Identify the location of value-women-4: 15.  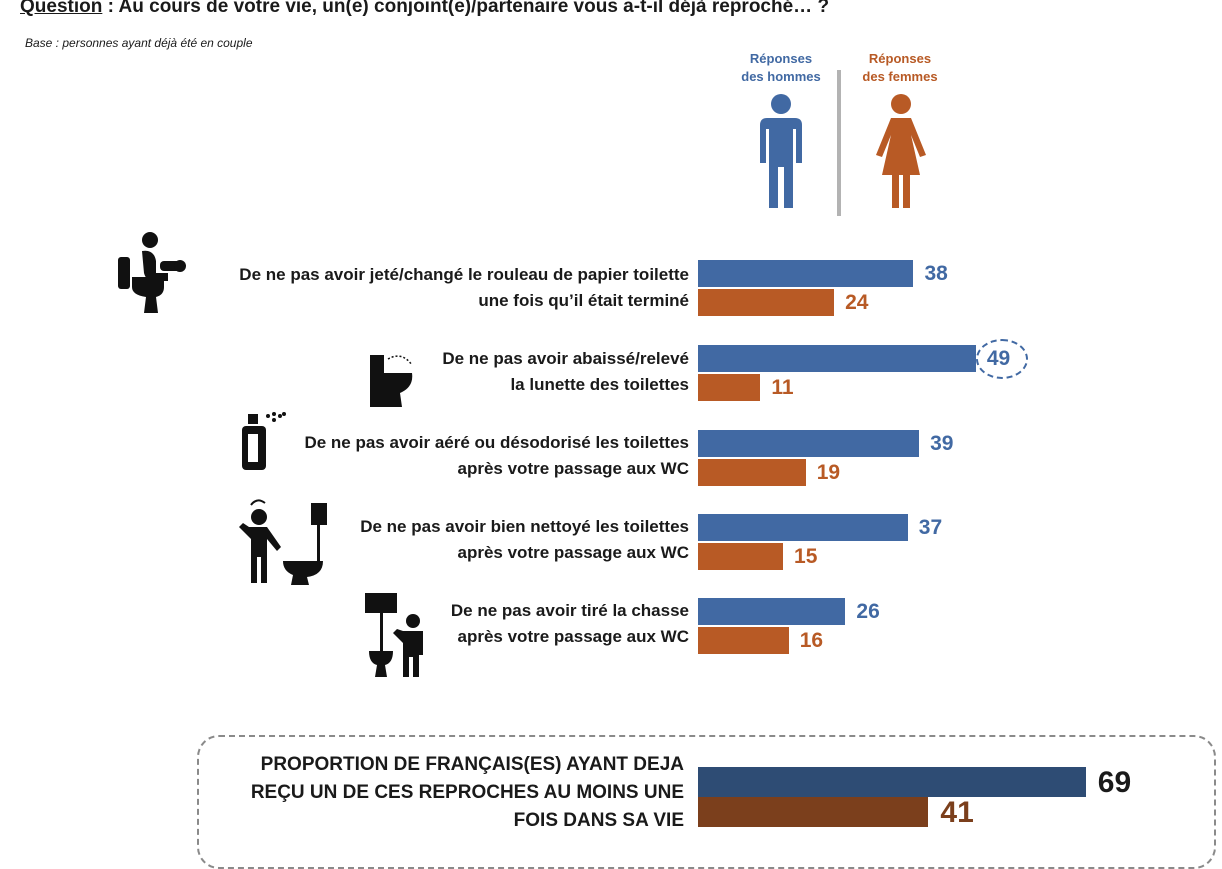
(806, 556).